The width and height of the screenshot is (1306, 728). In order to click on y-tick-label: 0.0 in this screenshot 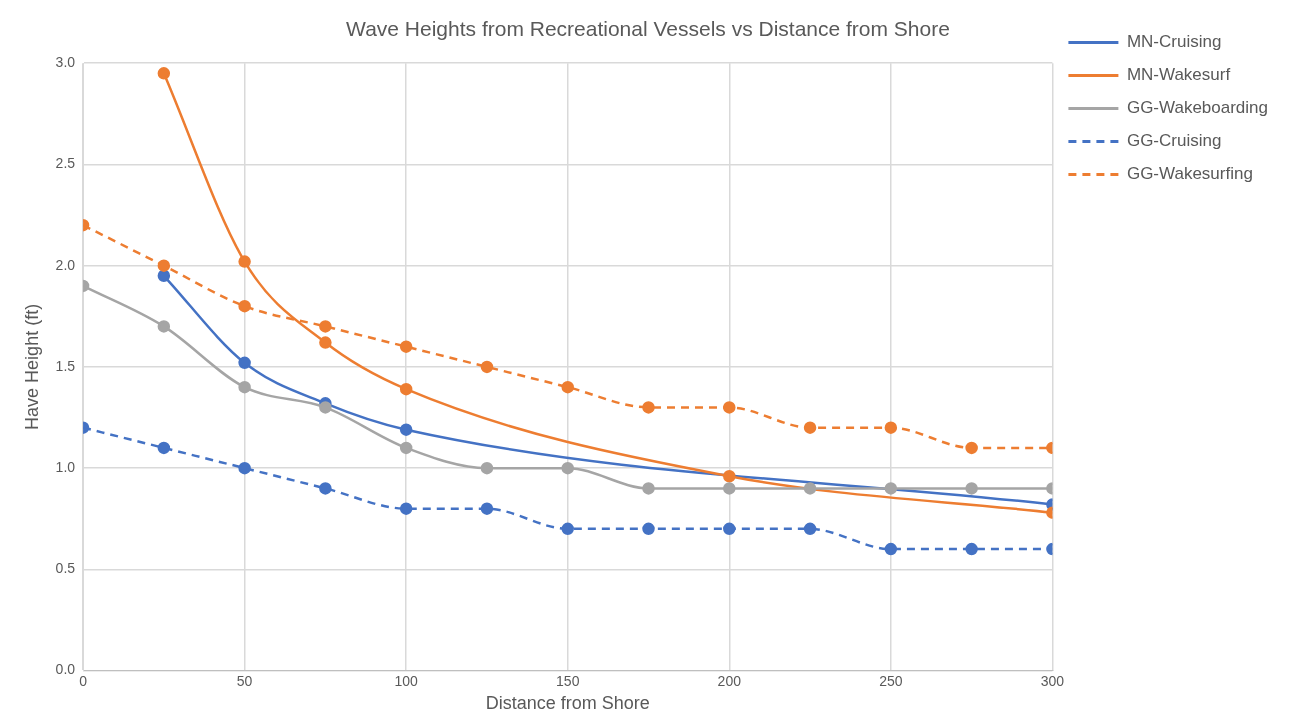, I will do `click(65, 669)`.